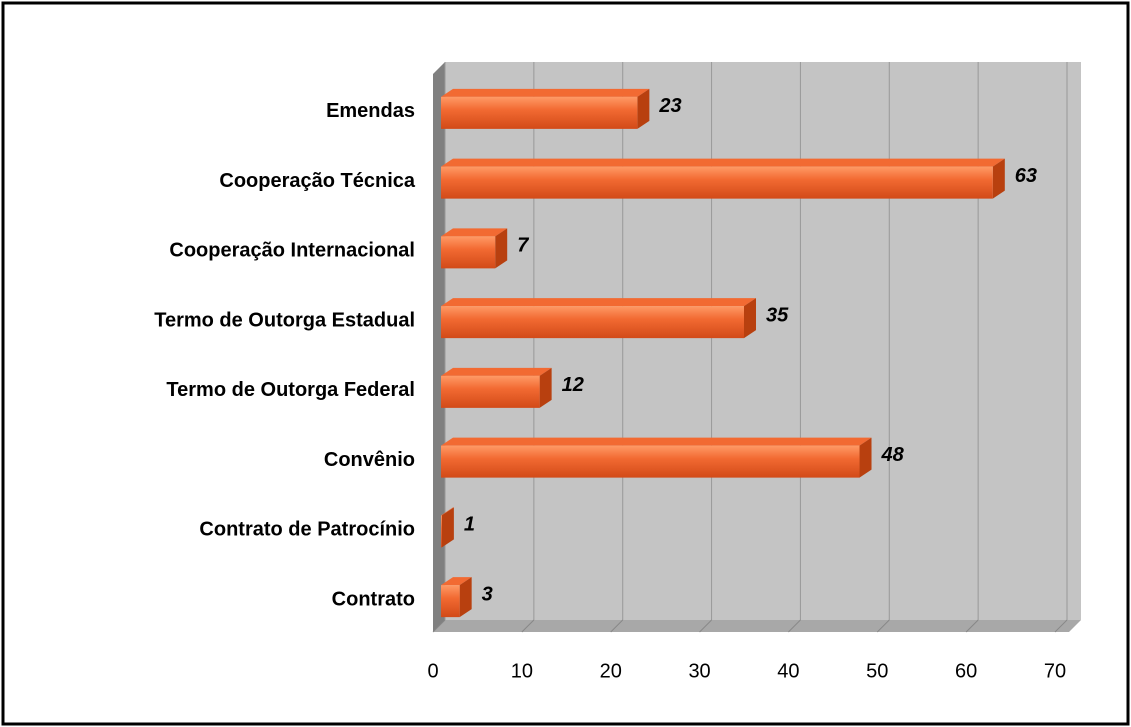 The image size is (1131, 727). What do you see at coordinates (284, 320) in the screenshot?
I see `y-tick-label: Termo de Outorga Estadual` at bounding box center [284, 320].